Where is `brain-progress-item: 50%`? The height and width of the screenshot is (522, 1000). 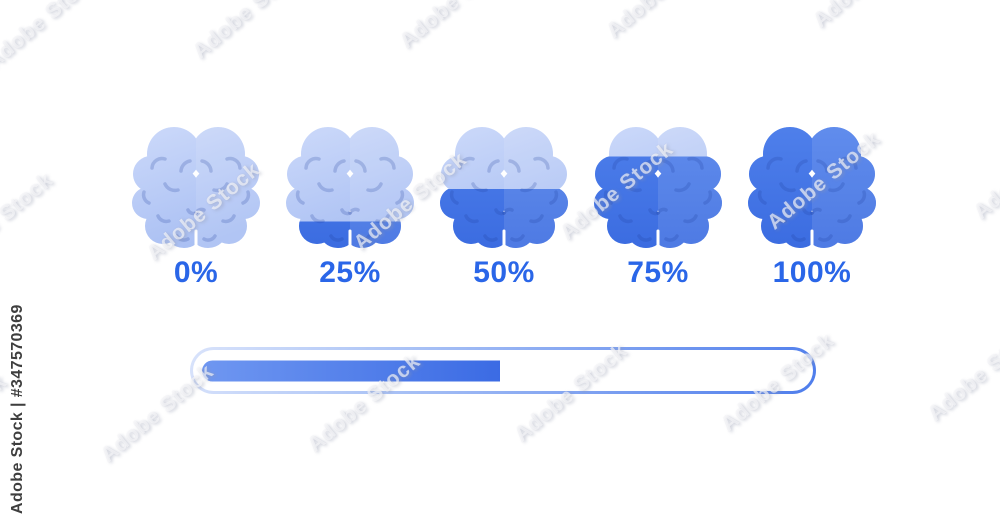 brain-progress-item: 50% is located at coordinates (504, 206).